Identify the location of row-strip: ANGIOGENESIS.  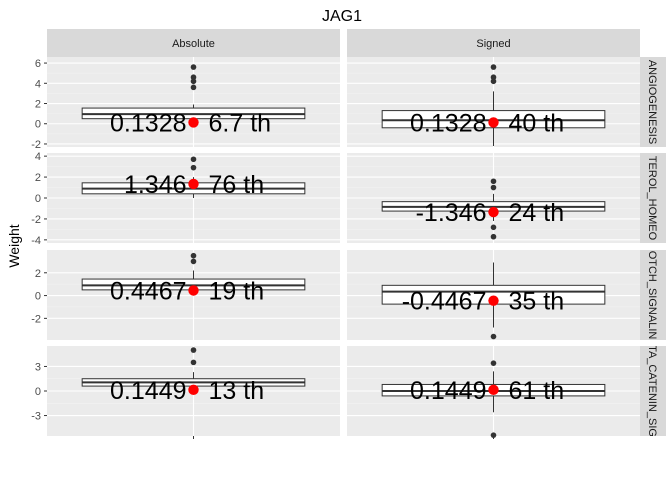
(653, 102).